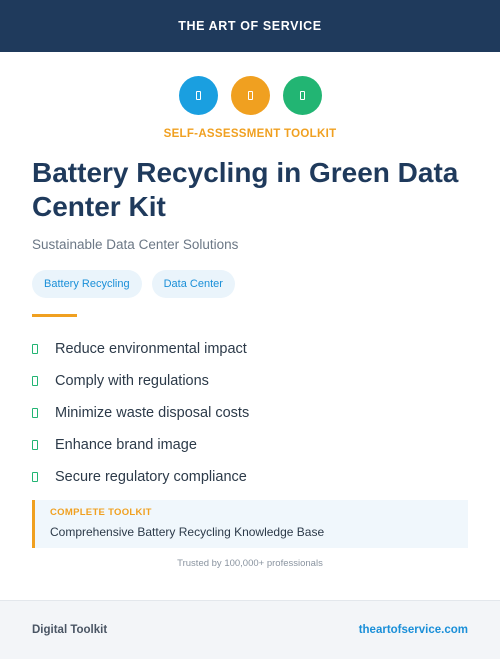  I want to click on feature-item: Comply with regulations, so click(140, 381).